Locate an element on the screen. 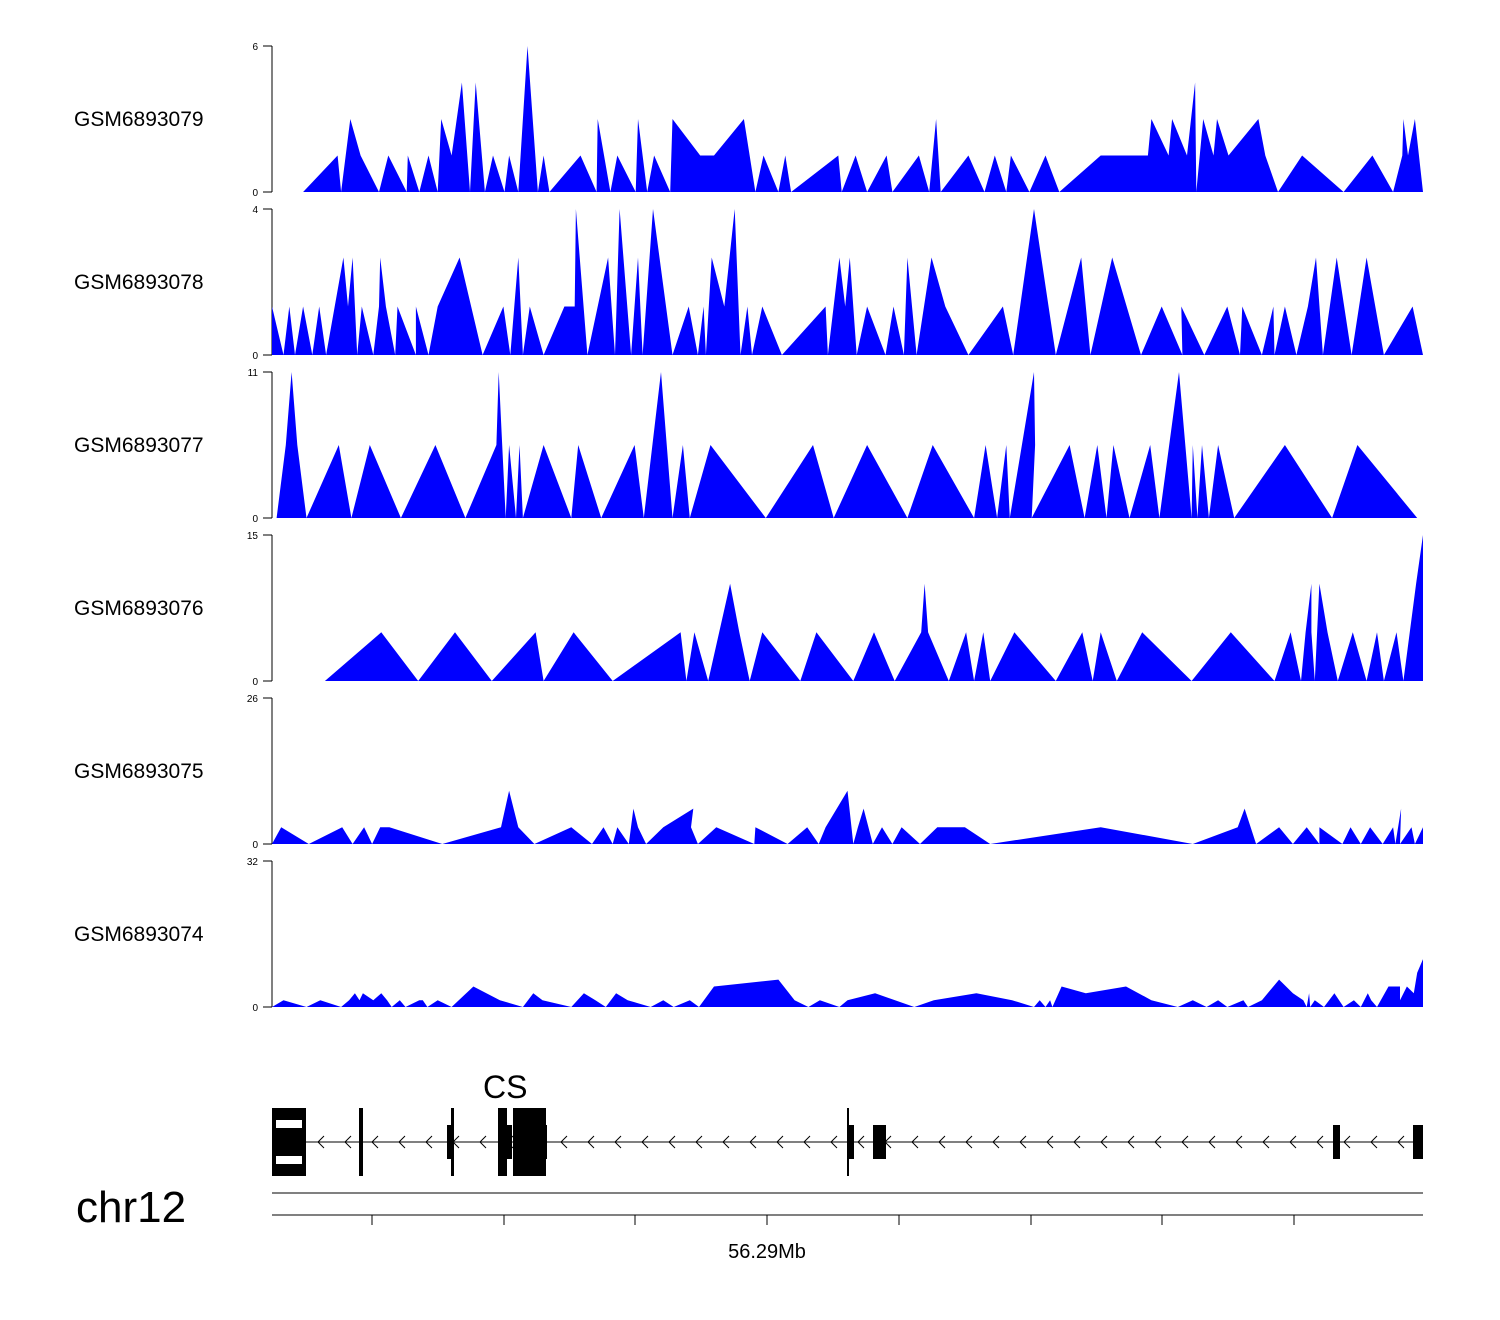  y-tick-label-max: 26 is located at coordinates (253, 699).